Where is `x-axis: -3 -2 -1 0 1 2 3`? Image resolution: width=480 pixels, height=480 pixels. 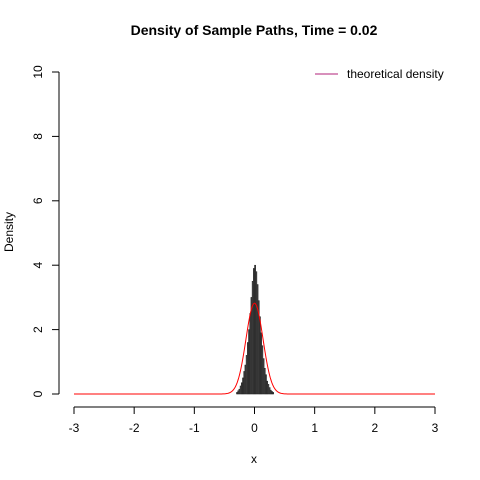
x-axis: -3 -2 -1 0 1 2 3 is located at coordinates (254, 420).